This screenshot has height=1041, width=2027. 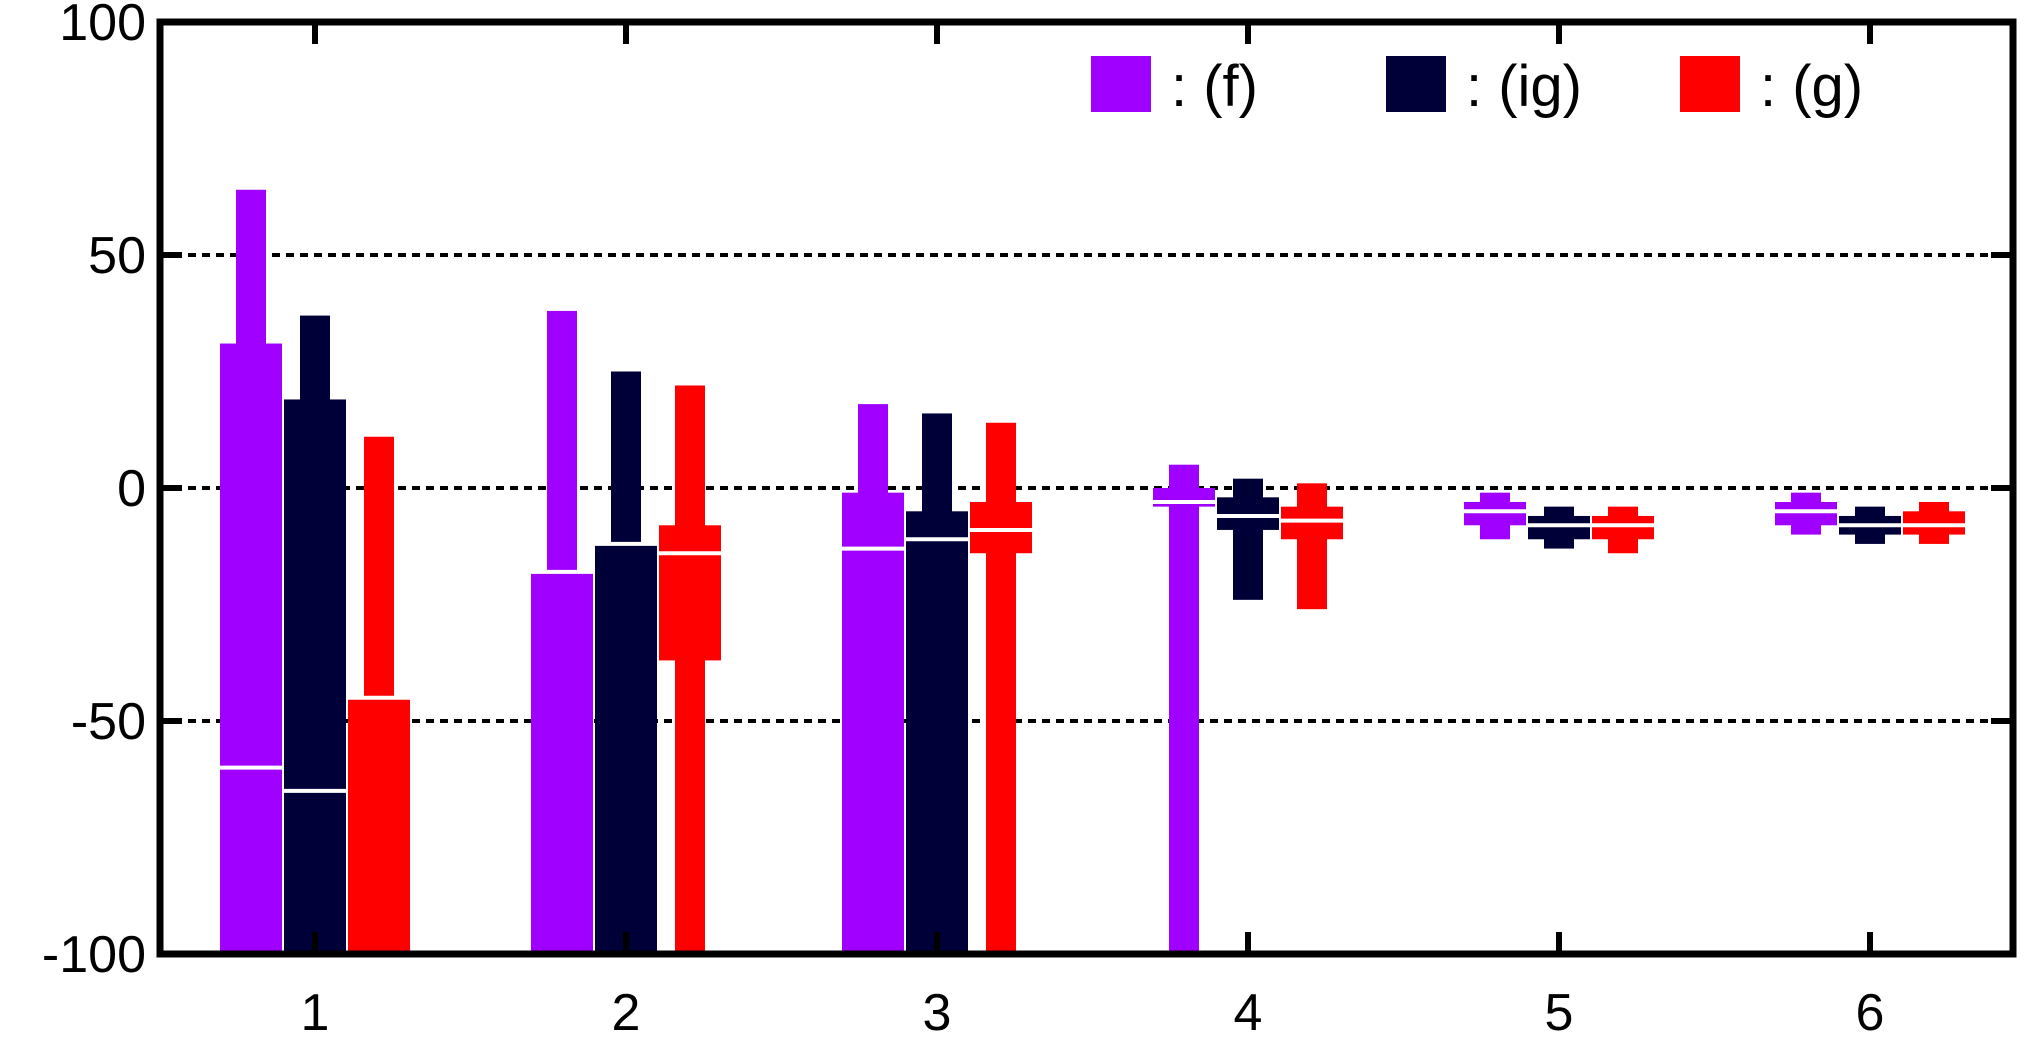 I want to click on x-tick-label: 1, so click(x=315, y=1012).